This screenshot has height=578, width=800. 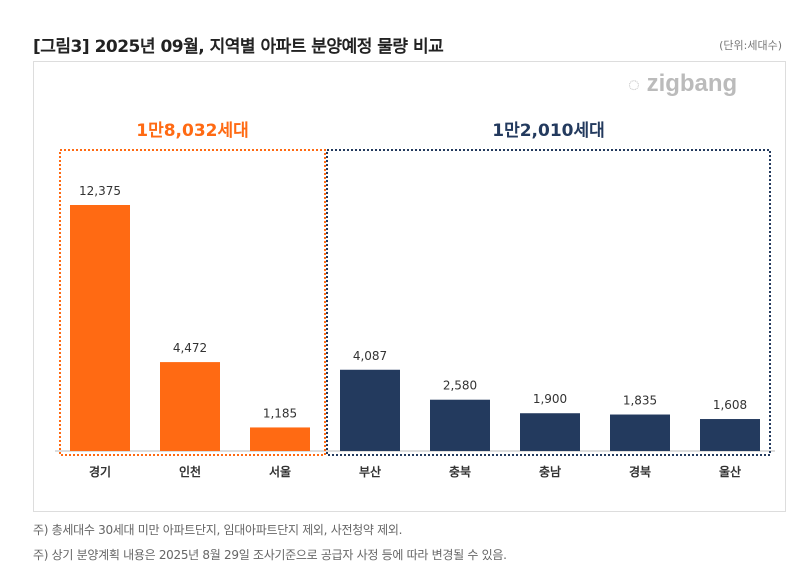 I want to click on category-label: 경기, so click(x=100, y=471).